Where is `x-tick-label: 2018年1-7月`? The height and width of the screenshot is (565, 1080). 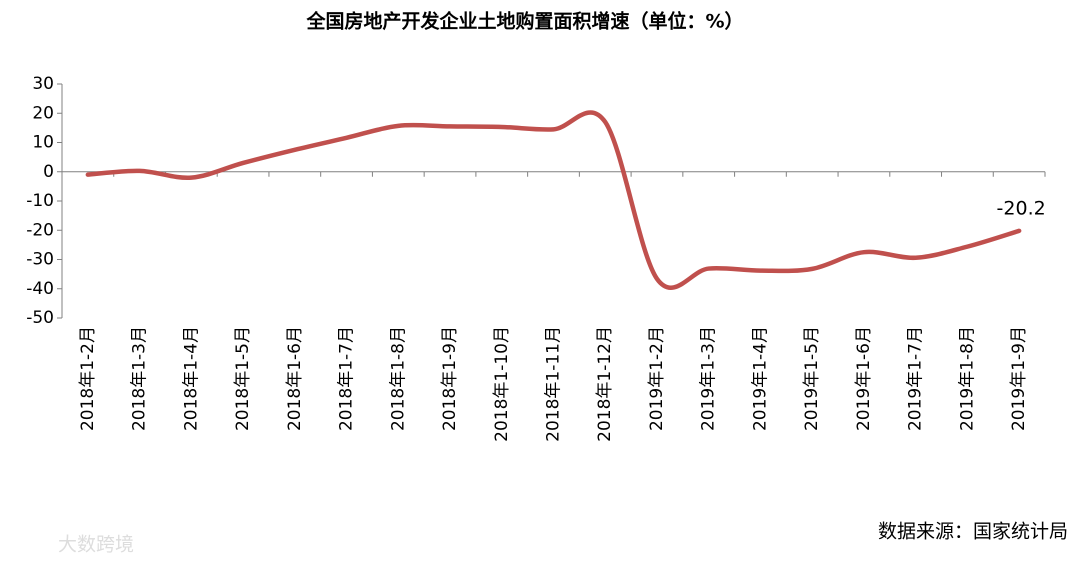 x-tick-label: 2018年1-7月 is located at coordinates (347, 378).